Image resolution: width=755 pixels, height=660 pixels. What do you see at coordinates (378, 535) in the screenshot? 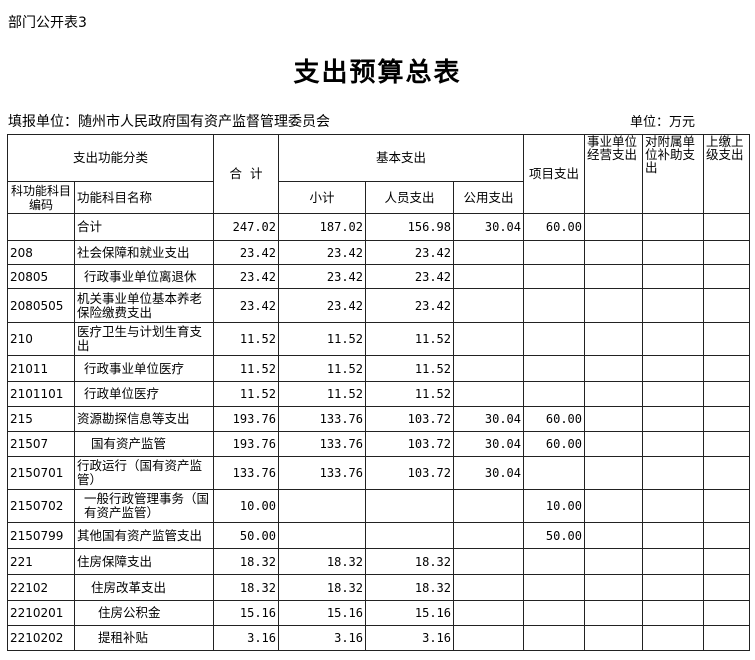
I see `table-row: 2150799 其他国有资产监管支出 50.00 50.00` at bounding box center [378, 535].